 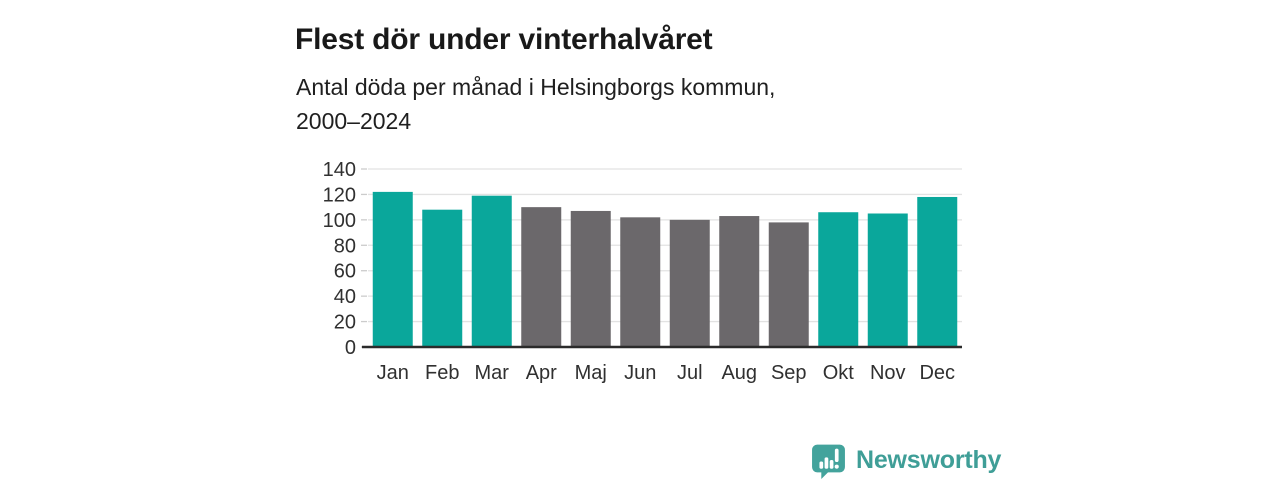 I want to click on y-axis-label-20: 20, so click(x=345, y=323).